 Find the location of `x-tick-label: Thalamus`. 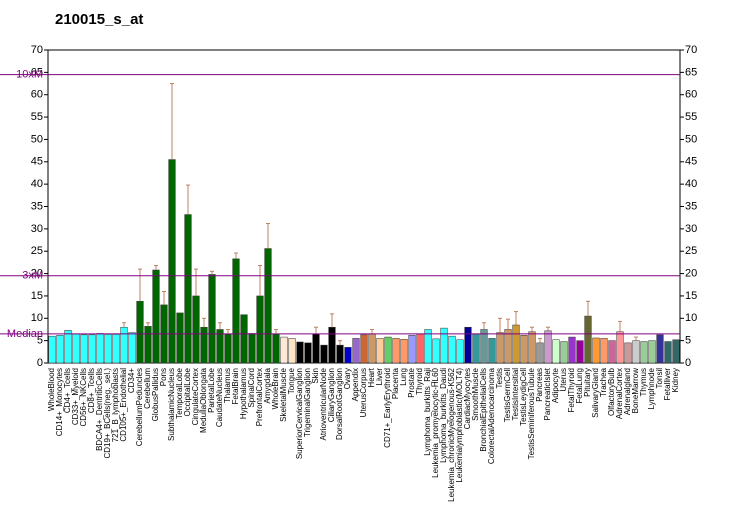

x-tick-label: Thalamus is located at coordinates (227, 385).